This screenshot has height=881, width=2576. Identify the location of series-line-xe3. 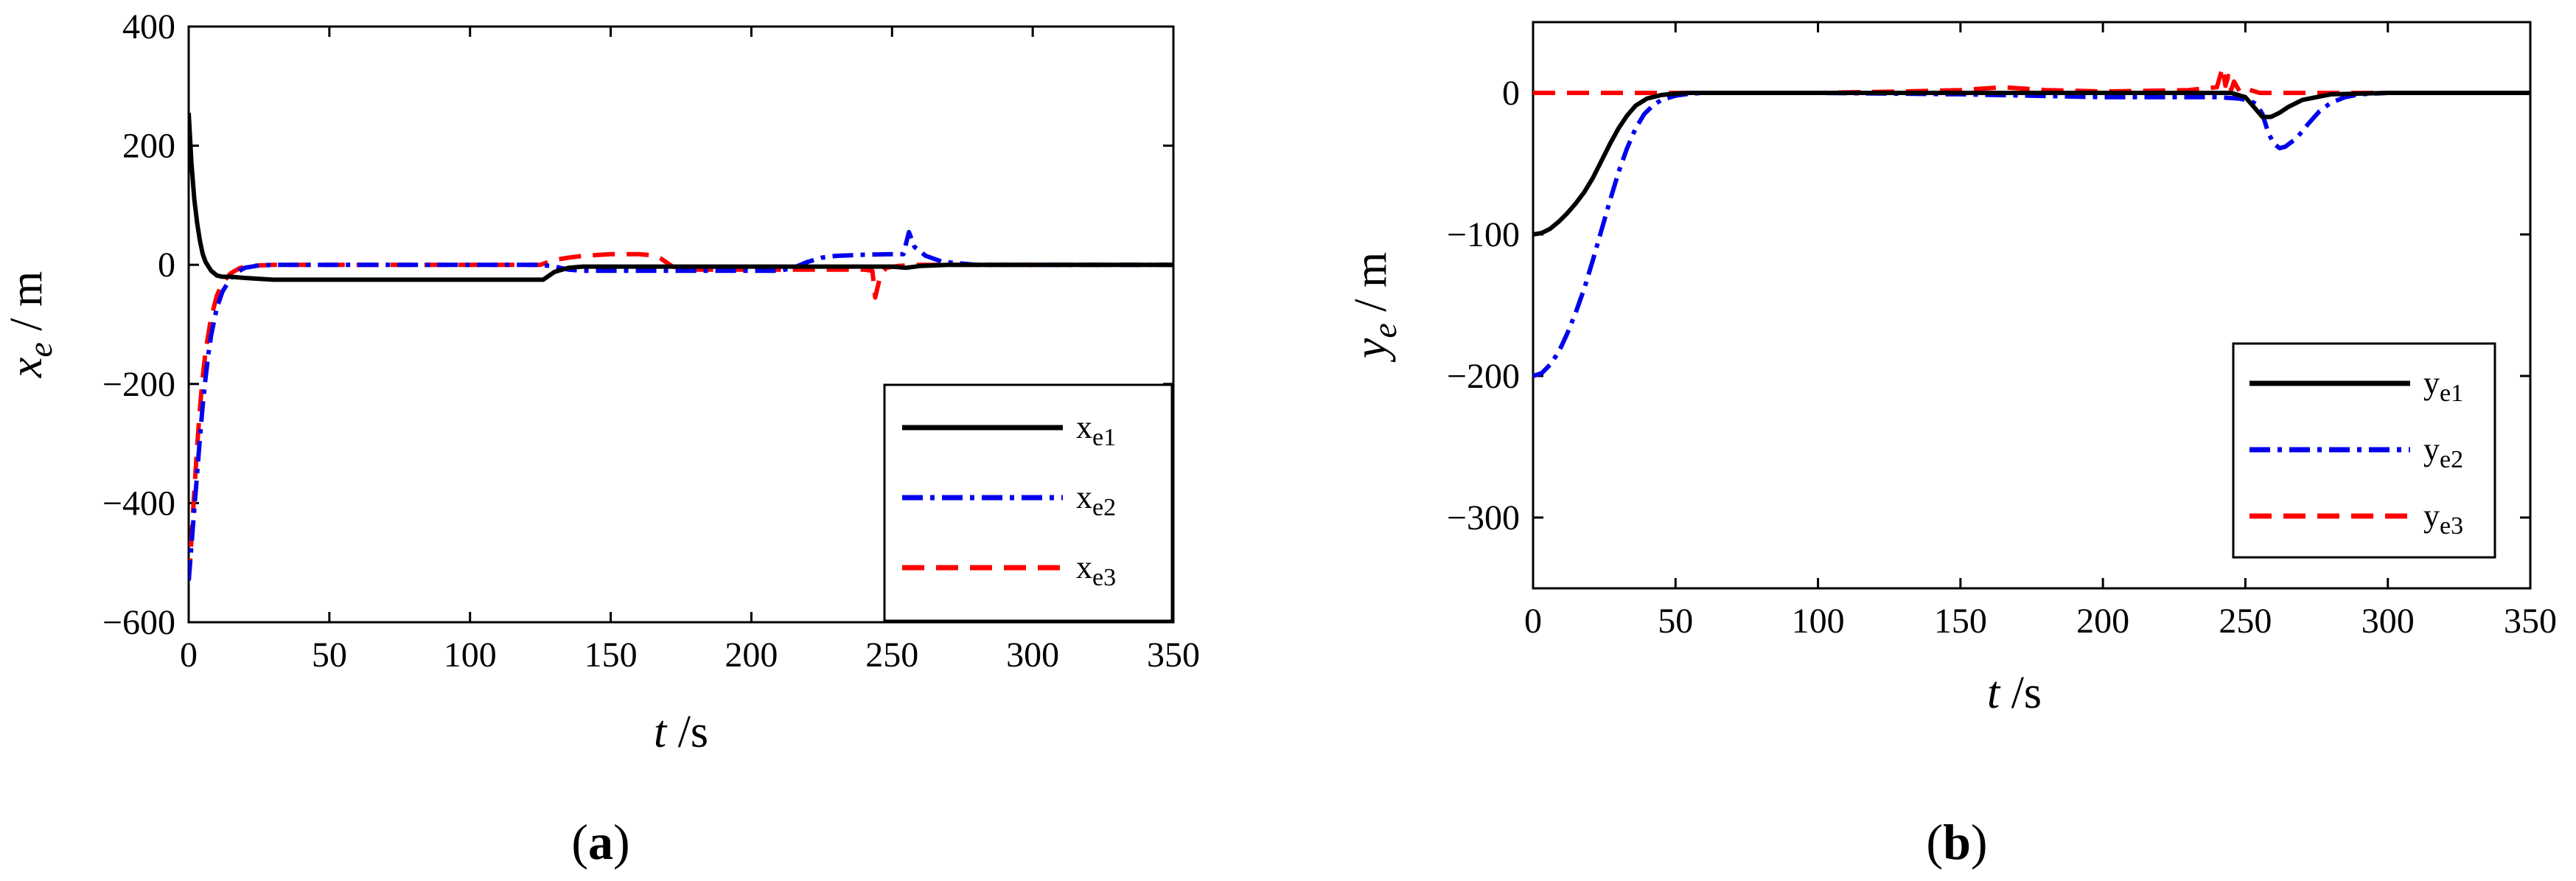
(681, 416).